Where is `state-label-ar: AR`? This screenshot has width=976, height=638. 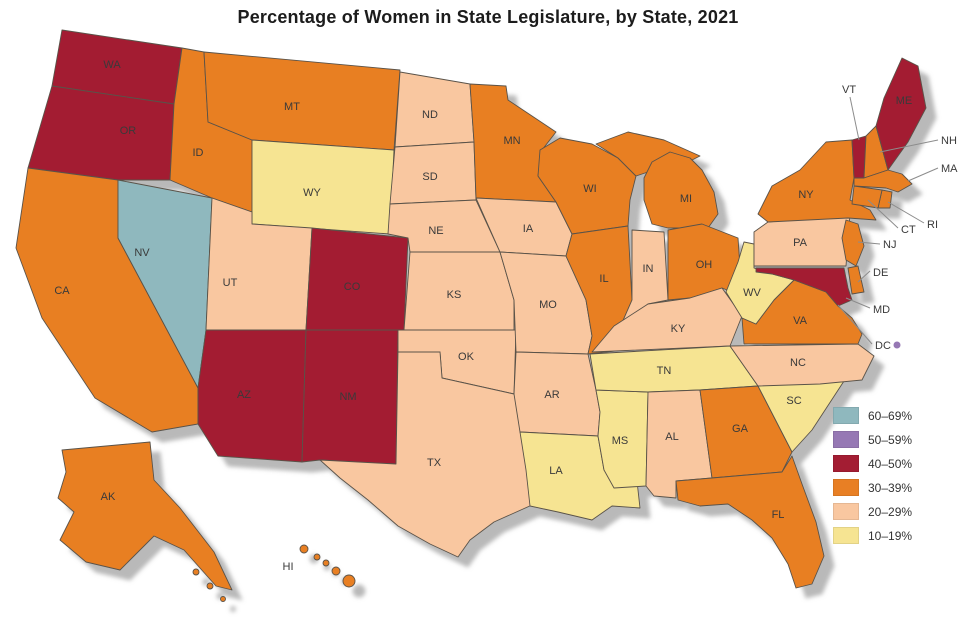
state-label-ar: AR is located at coordinates (551, 395).